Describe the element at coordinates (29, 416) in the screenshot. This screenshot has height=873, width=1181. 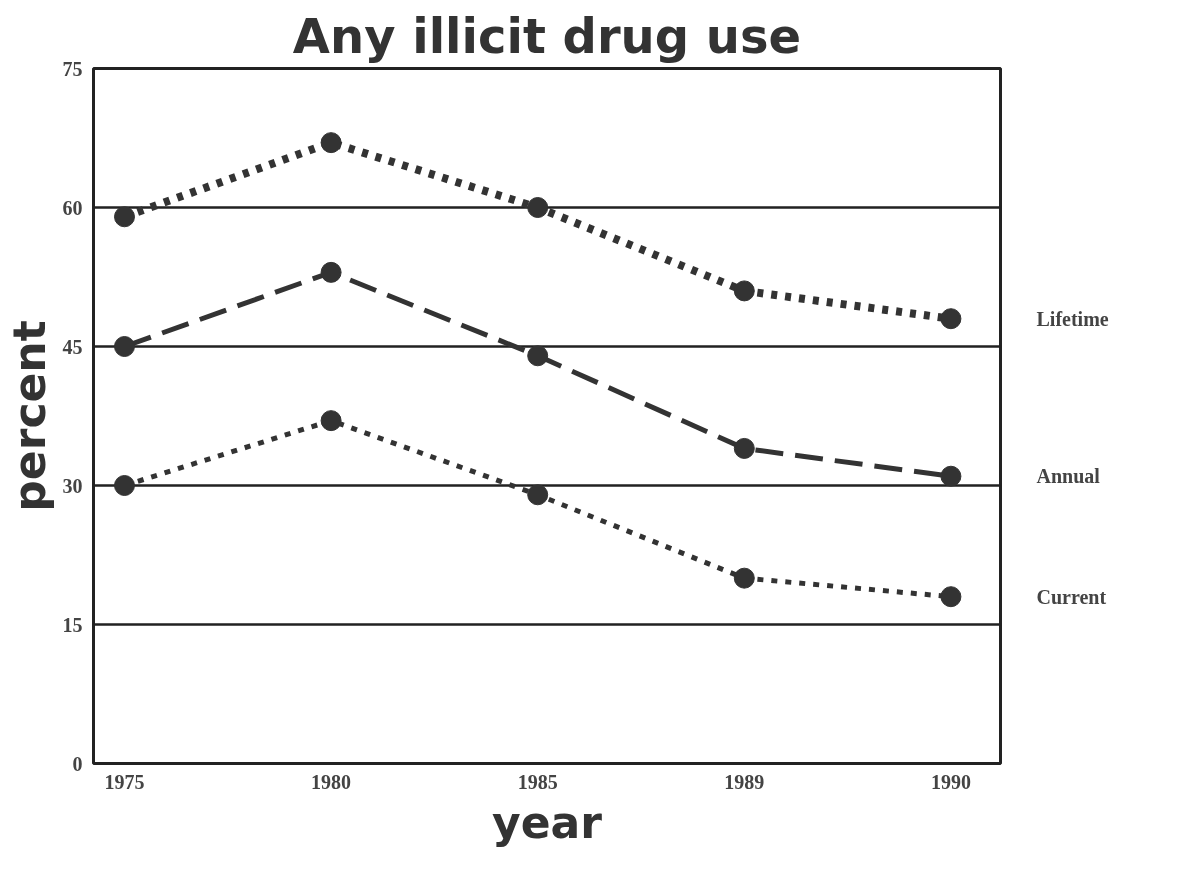
I see `y-axis-title: percent` at that location.